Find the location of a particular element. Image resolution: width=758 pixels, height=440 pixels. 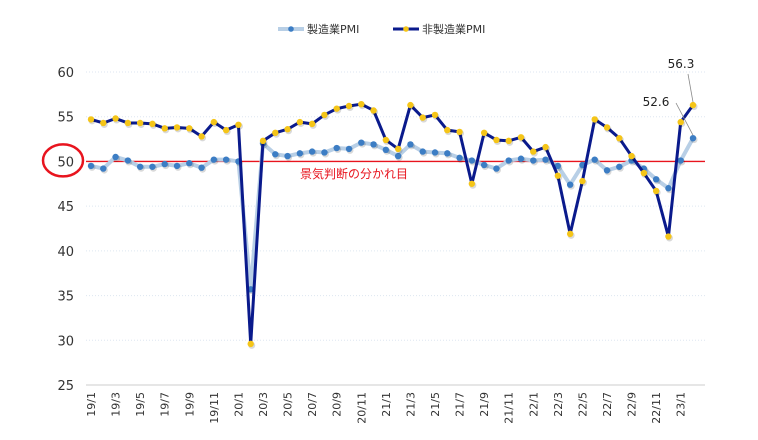

highlight-circle is located at coordinates (63, 160).